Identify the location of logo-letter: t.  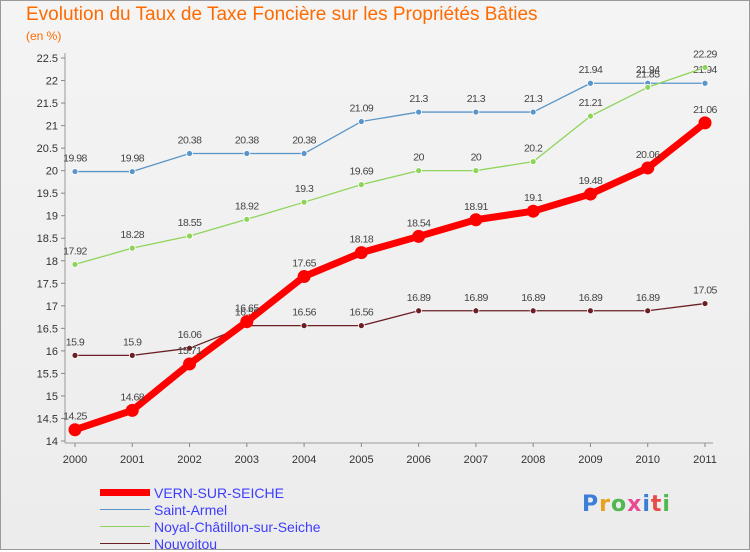
(656, 504).